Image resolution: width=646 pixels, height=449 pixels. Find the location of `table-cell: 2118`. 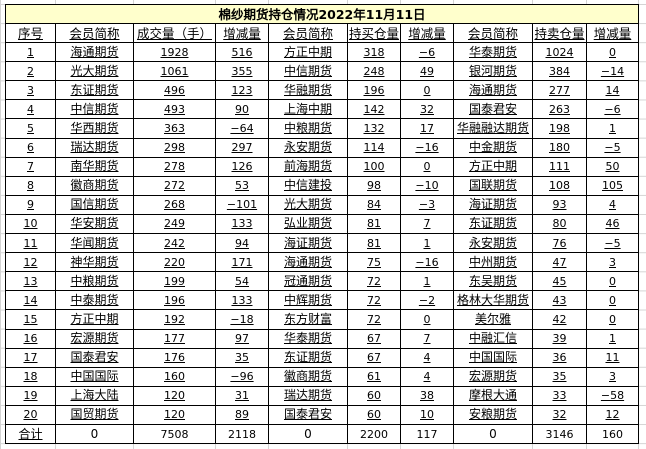

table-cell: 2118 is located at coordinates (242, 434).